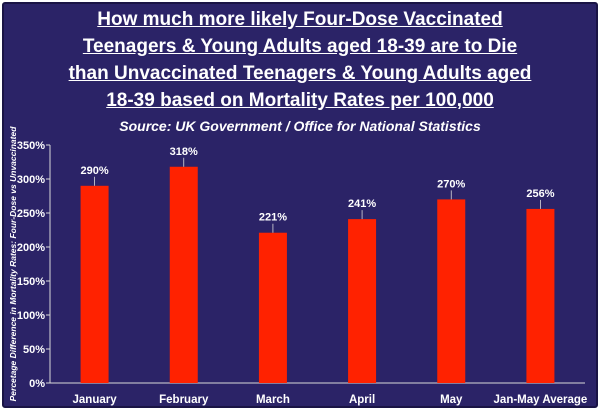  Describe the element at coordinates (184, 152) in the screenshot. I see `bar-value-label: 318%` at that location.